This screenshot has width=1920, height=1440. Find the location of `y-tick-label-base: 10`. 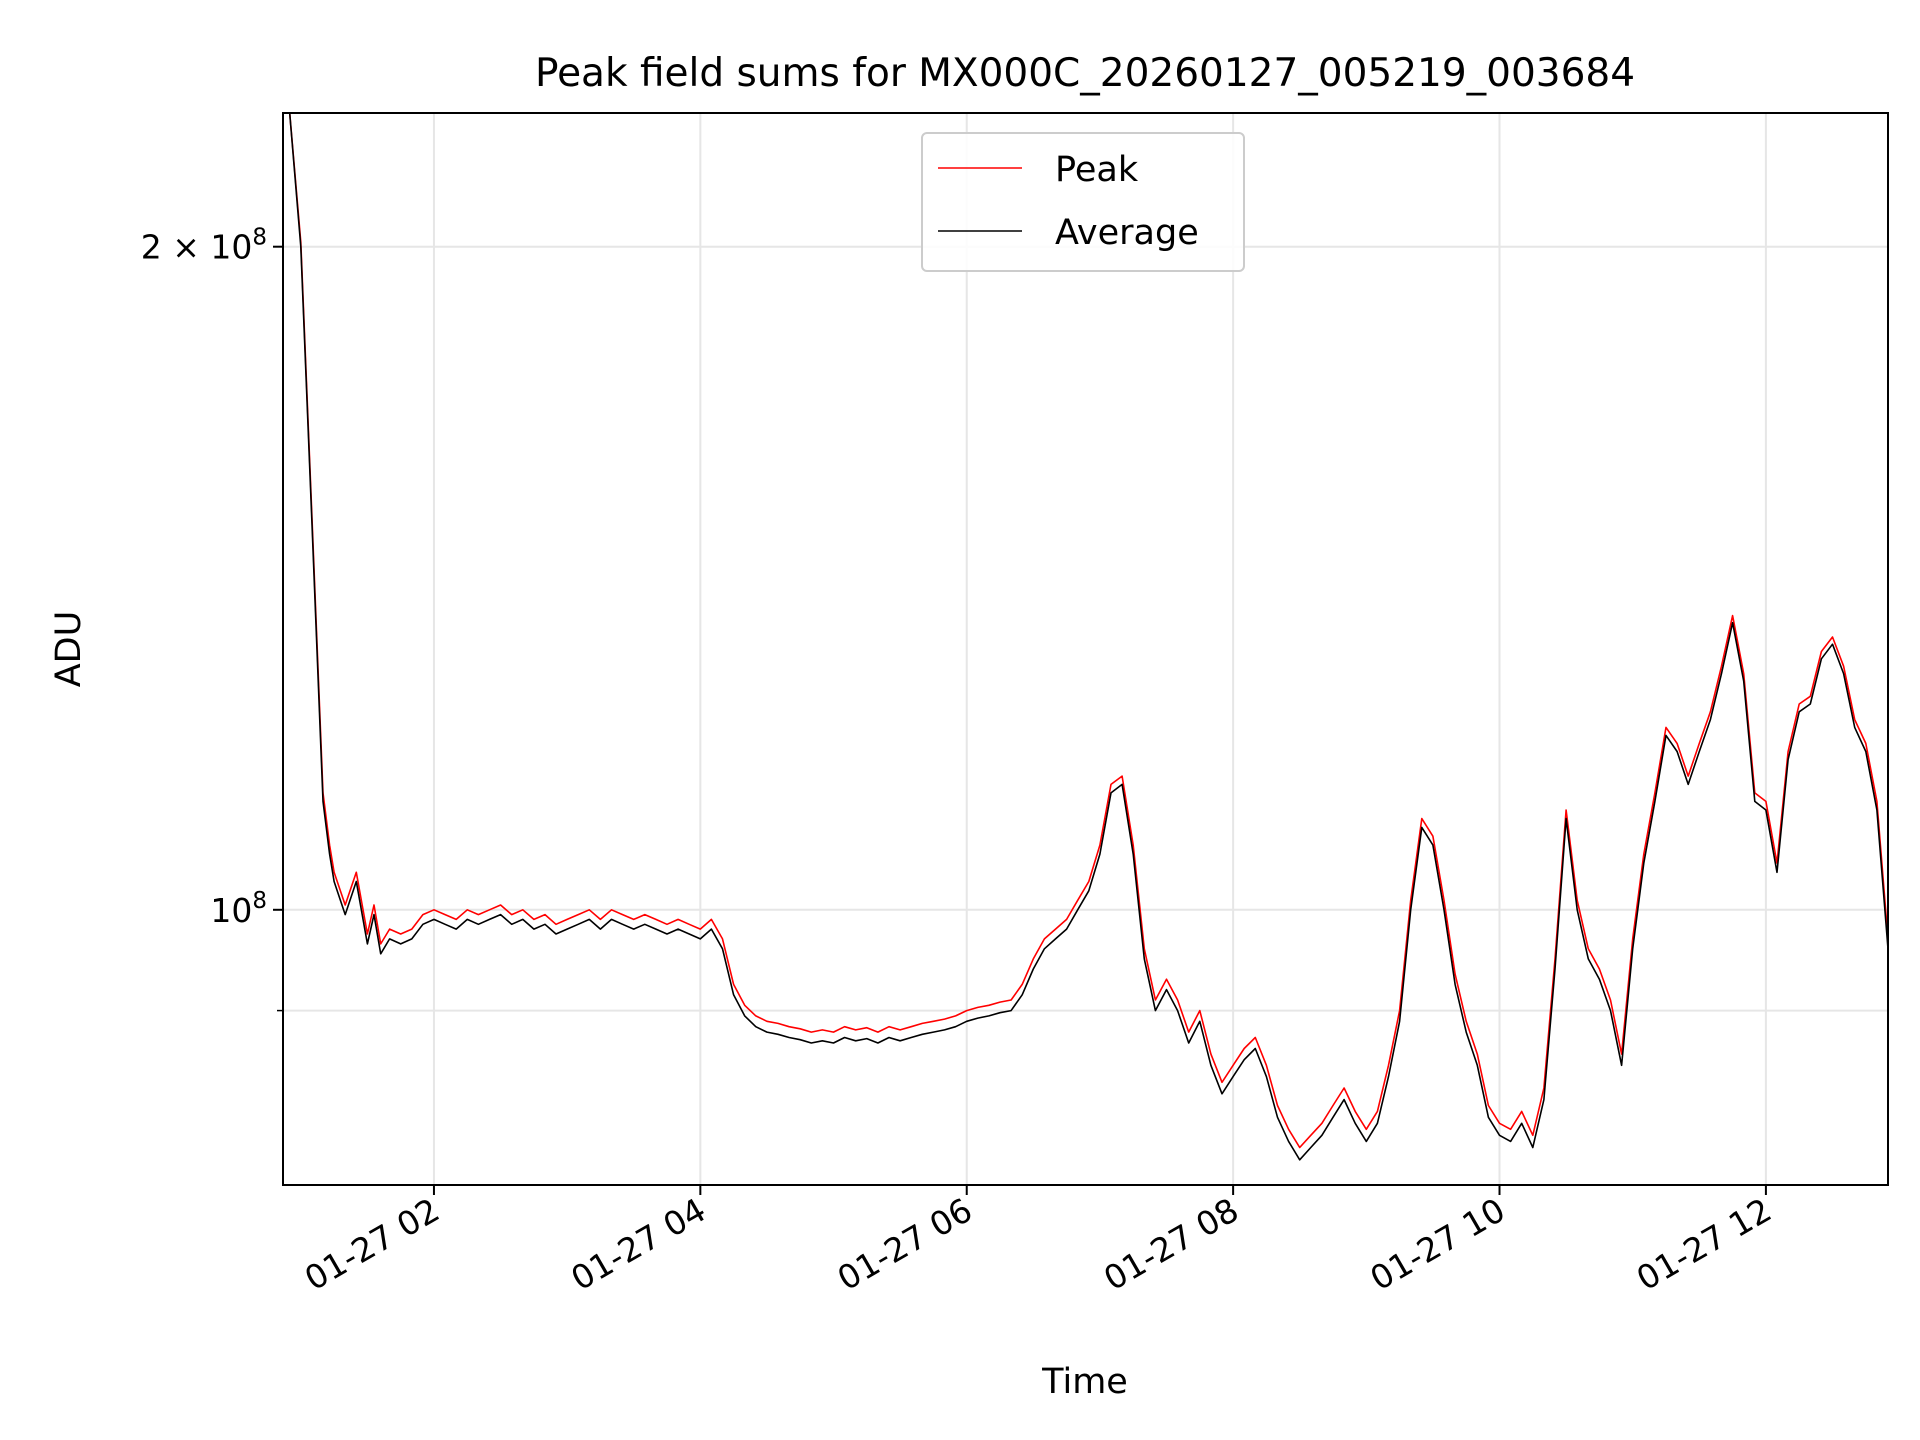

y-tick-label-base: 10 is located at coordinates (231, 910).